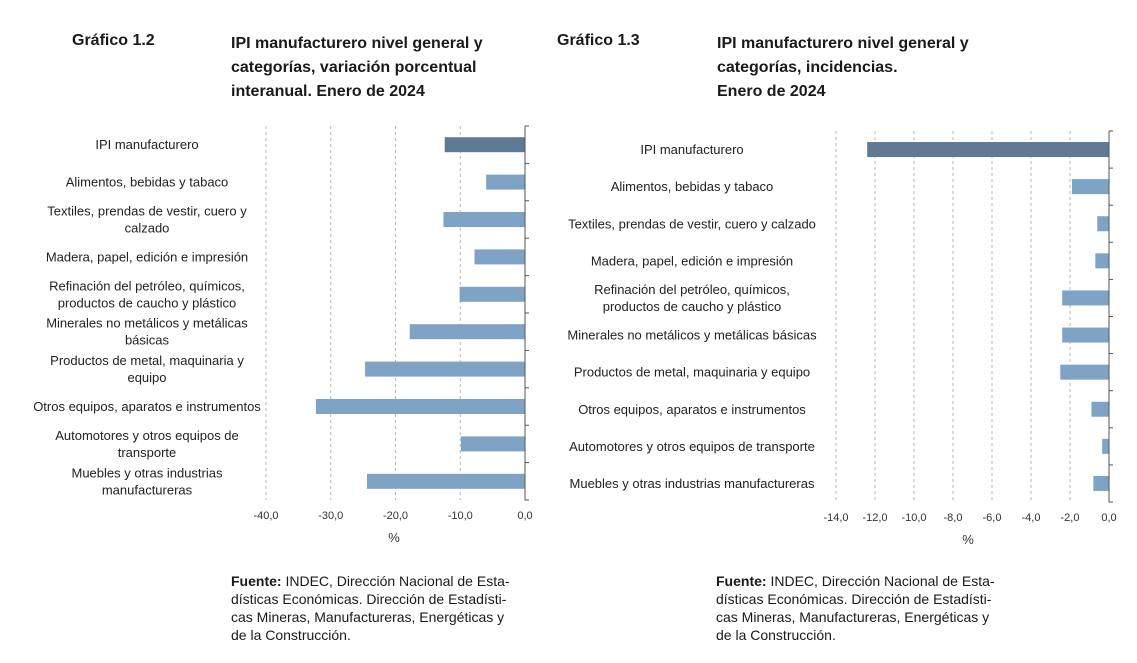  What do you see at coordinates (330, 516) in the screenshot?
I see `x-tick-label: -30,0` at bounding box center [330, 516].